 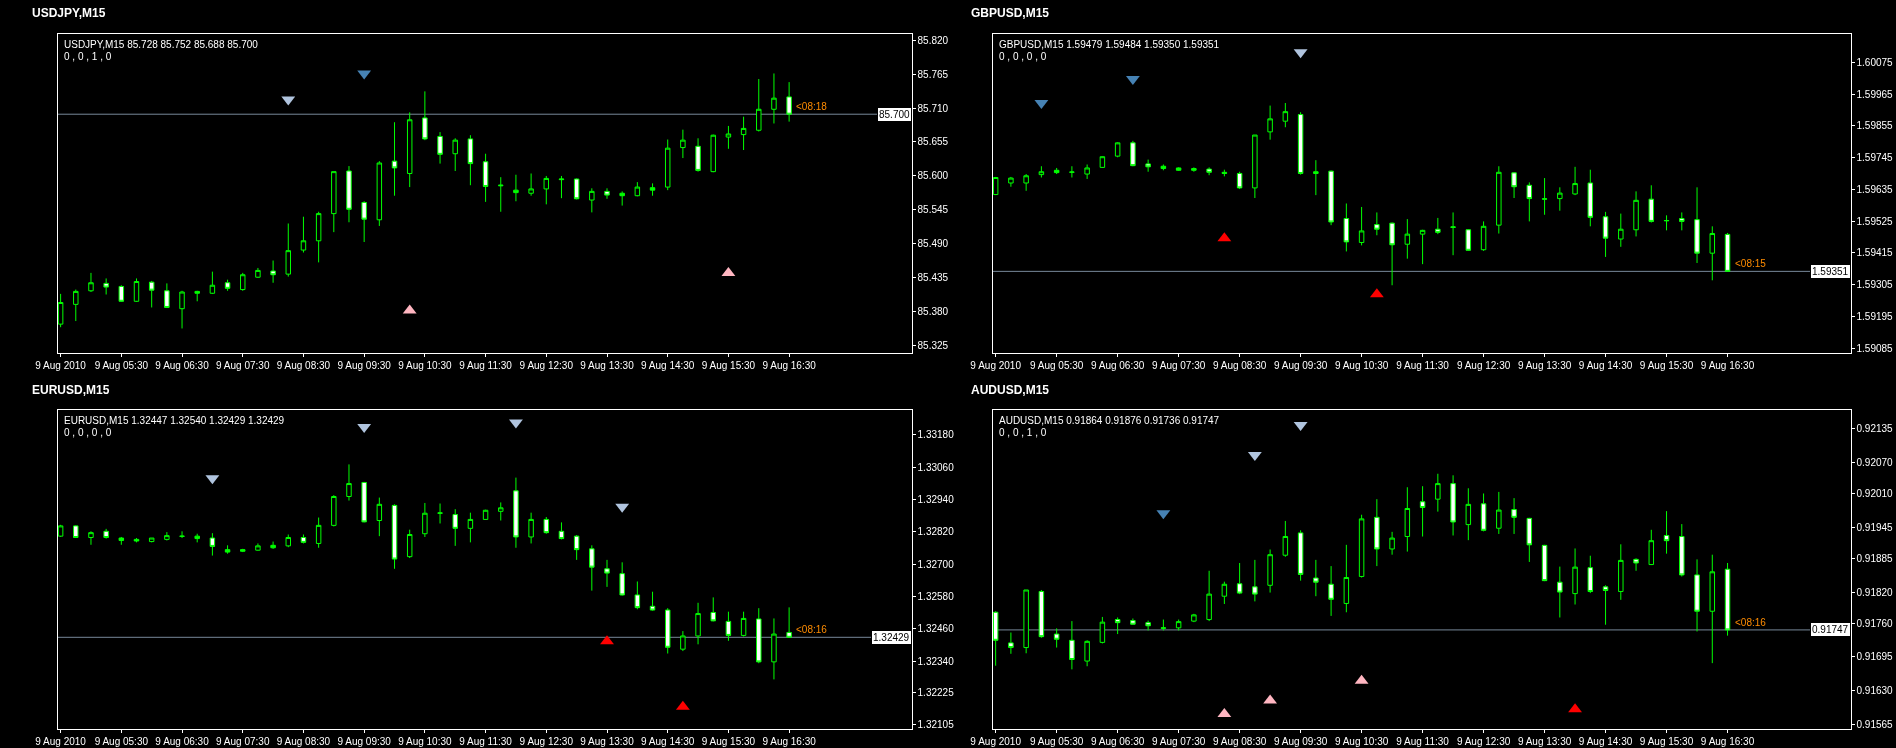 What do you see at coordinates (891, 637) in the screenshot?
I see `ref-line-label: 1.32429` at bounding box center [891, 637].